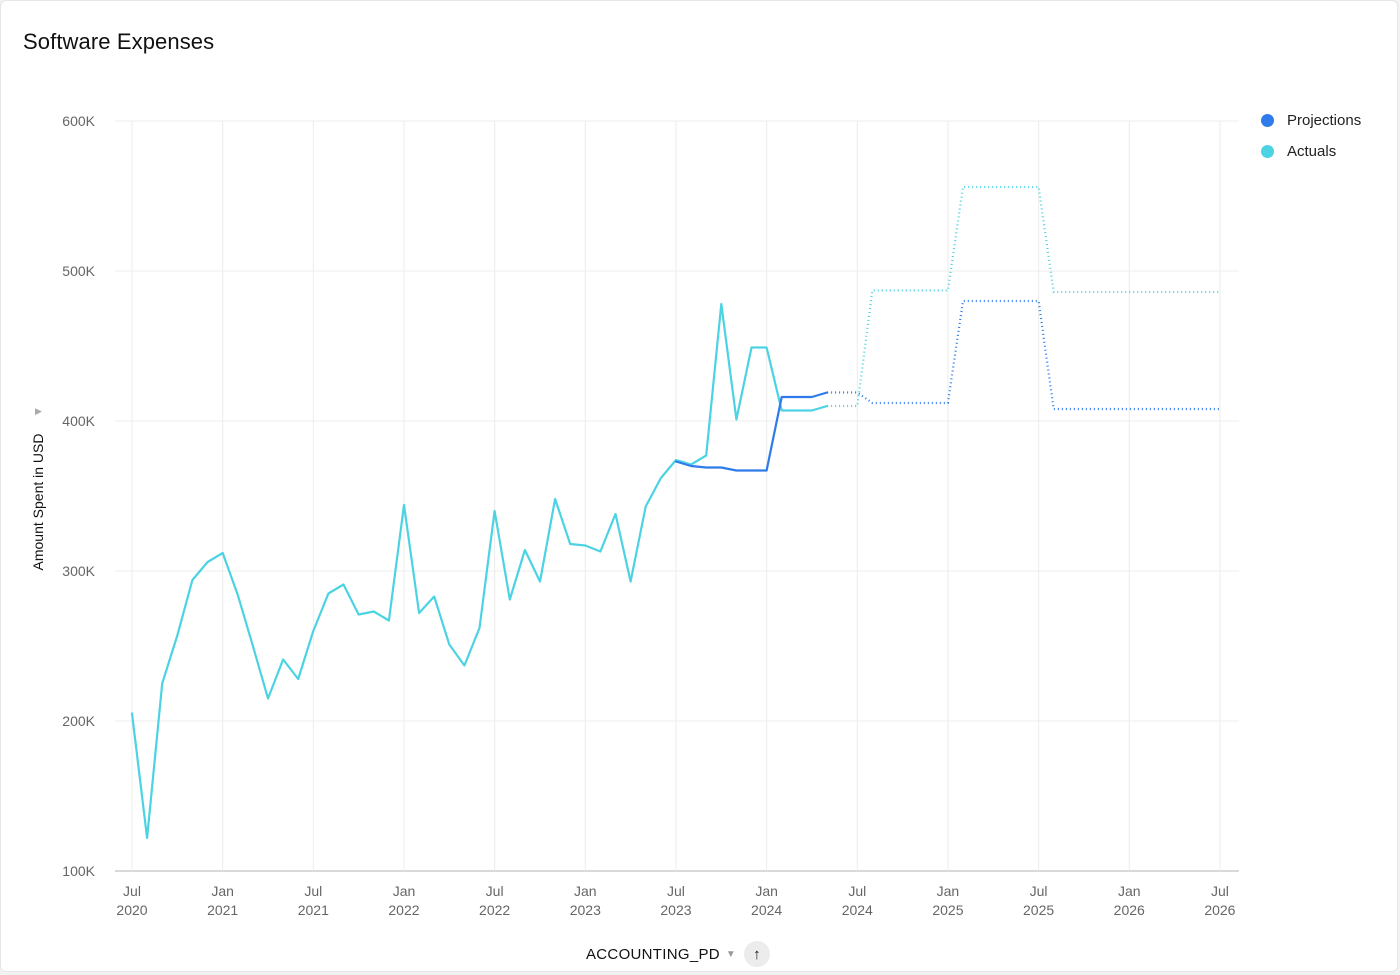 This screenshot has width=1400, height=975. I want to click on series-line-actuals-dotted, so click(1023, 296).